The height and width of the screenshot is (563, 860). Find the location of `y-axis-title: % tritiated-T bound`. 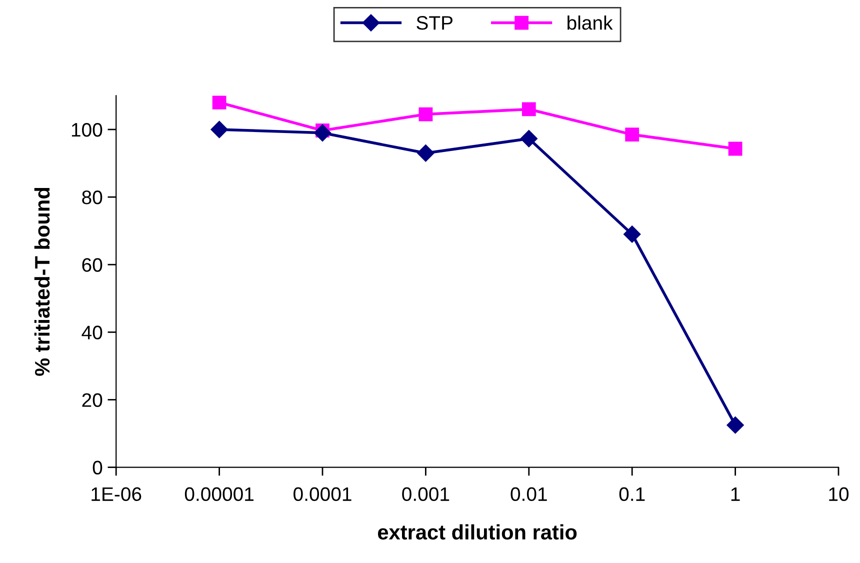

y-axis-title: % tritiated-T bound is located at coordinates (42, 282).